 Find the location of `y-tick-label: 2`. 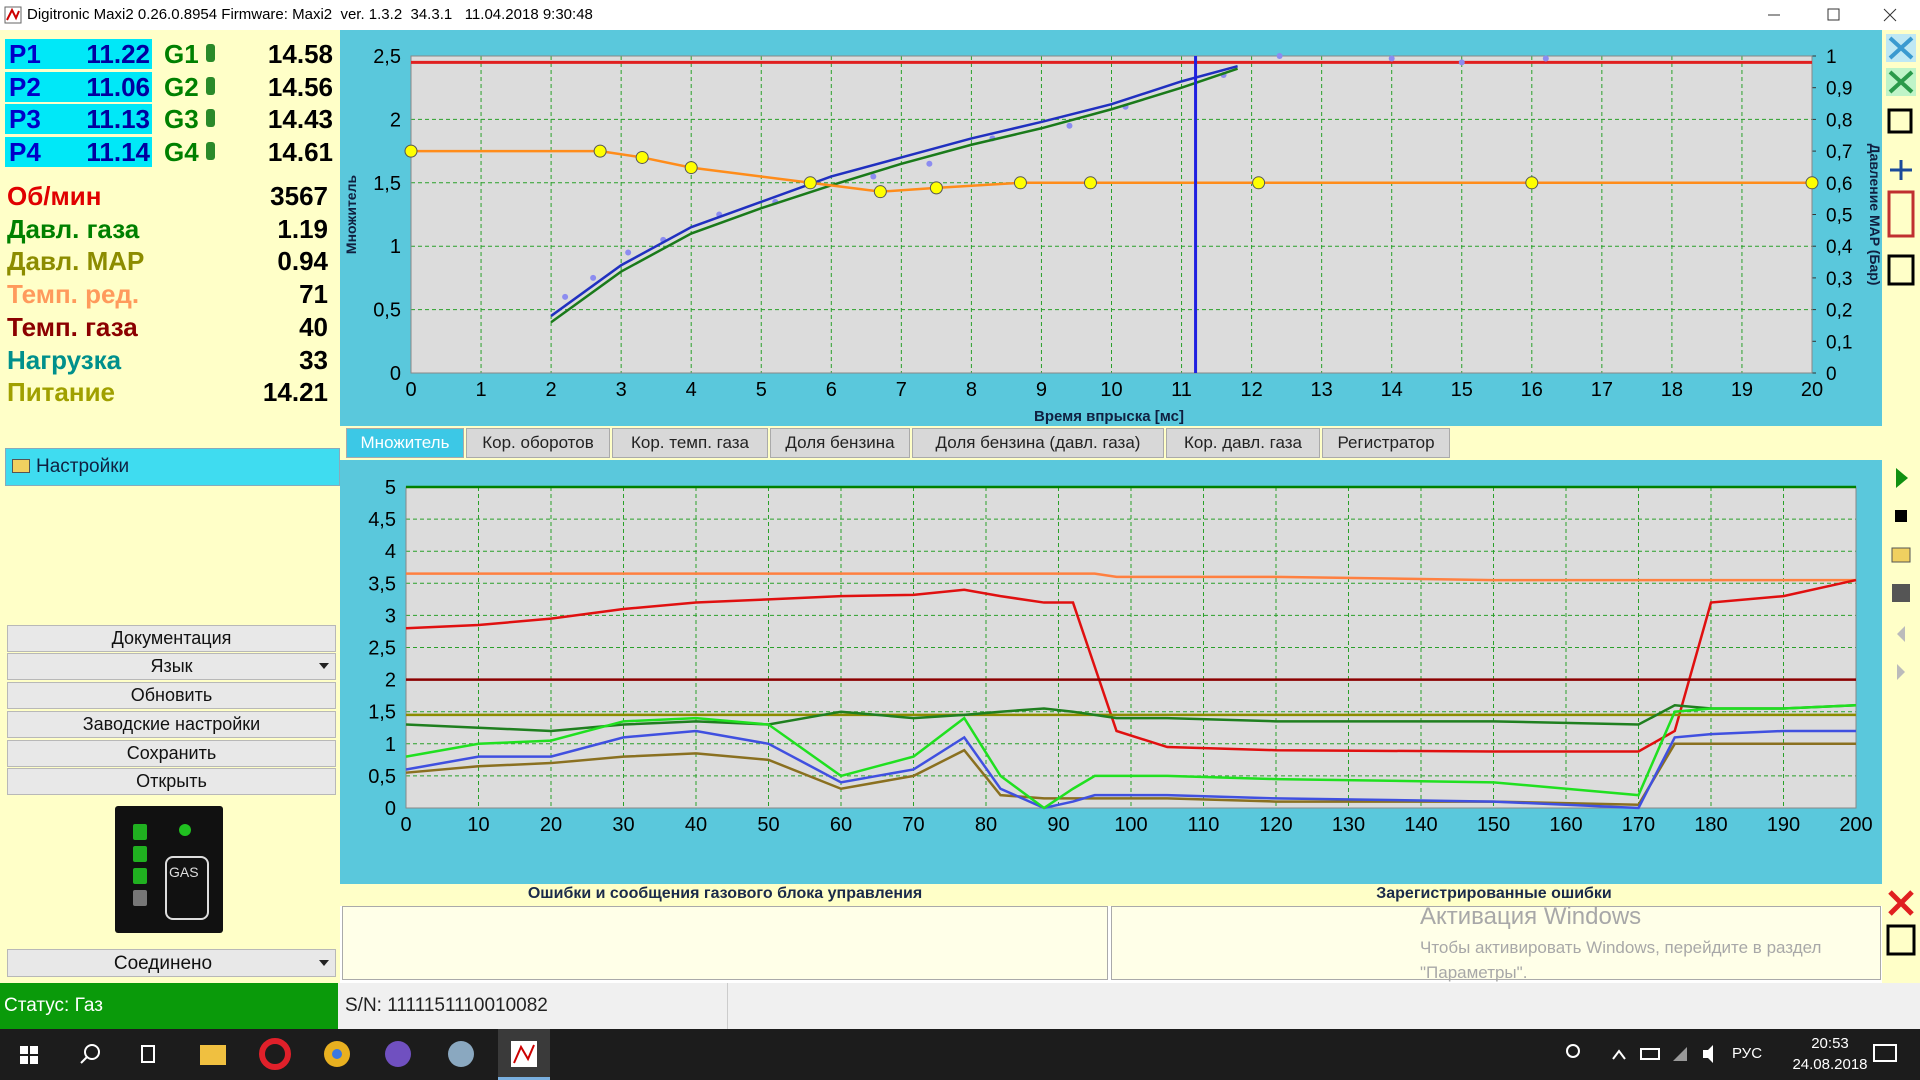

y-tick-label: 2 is located at coordinates (390, 681).